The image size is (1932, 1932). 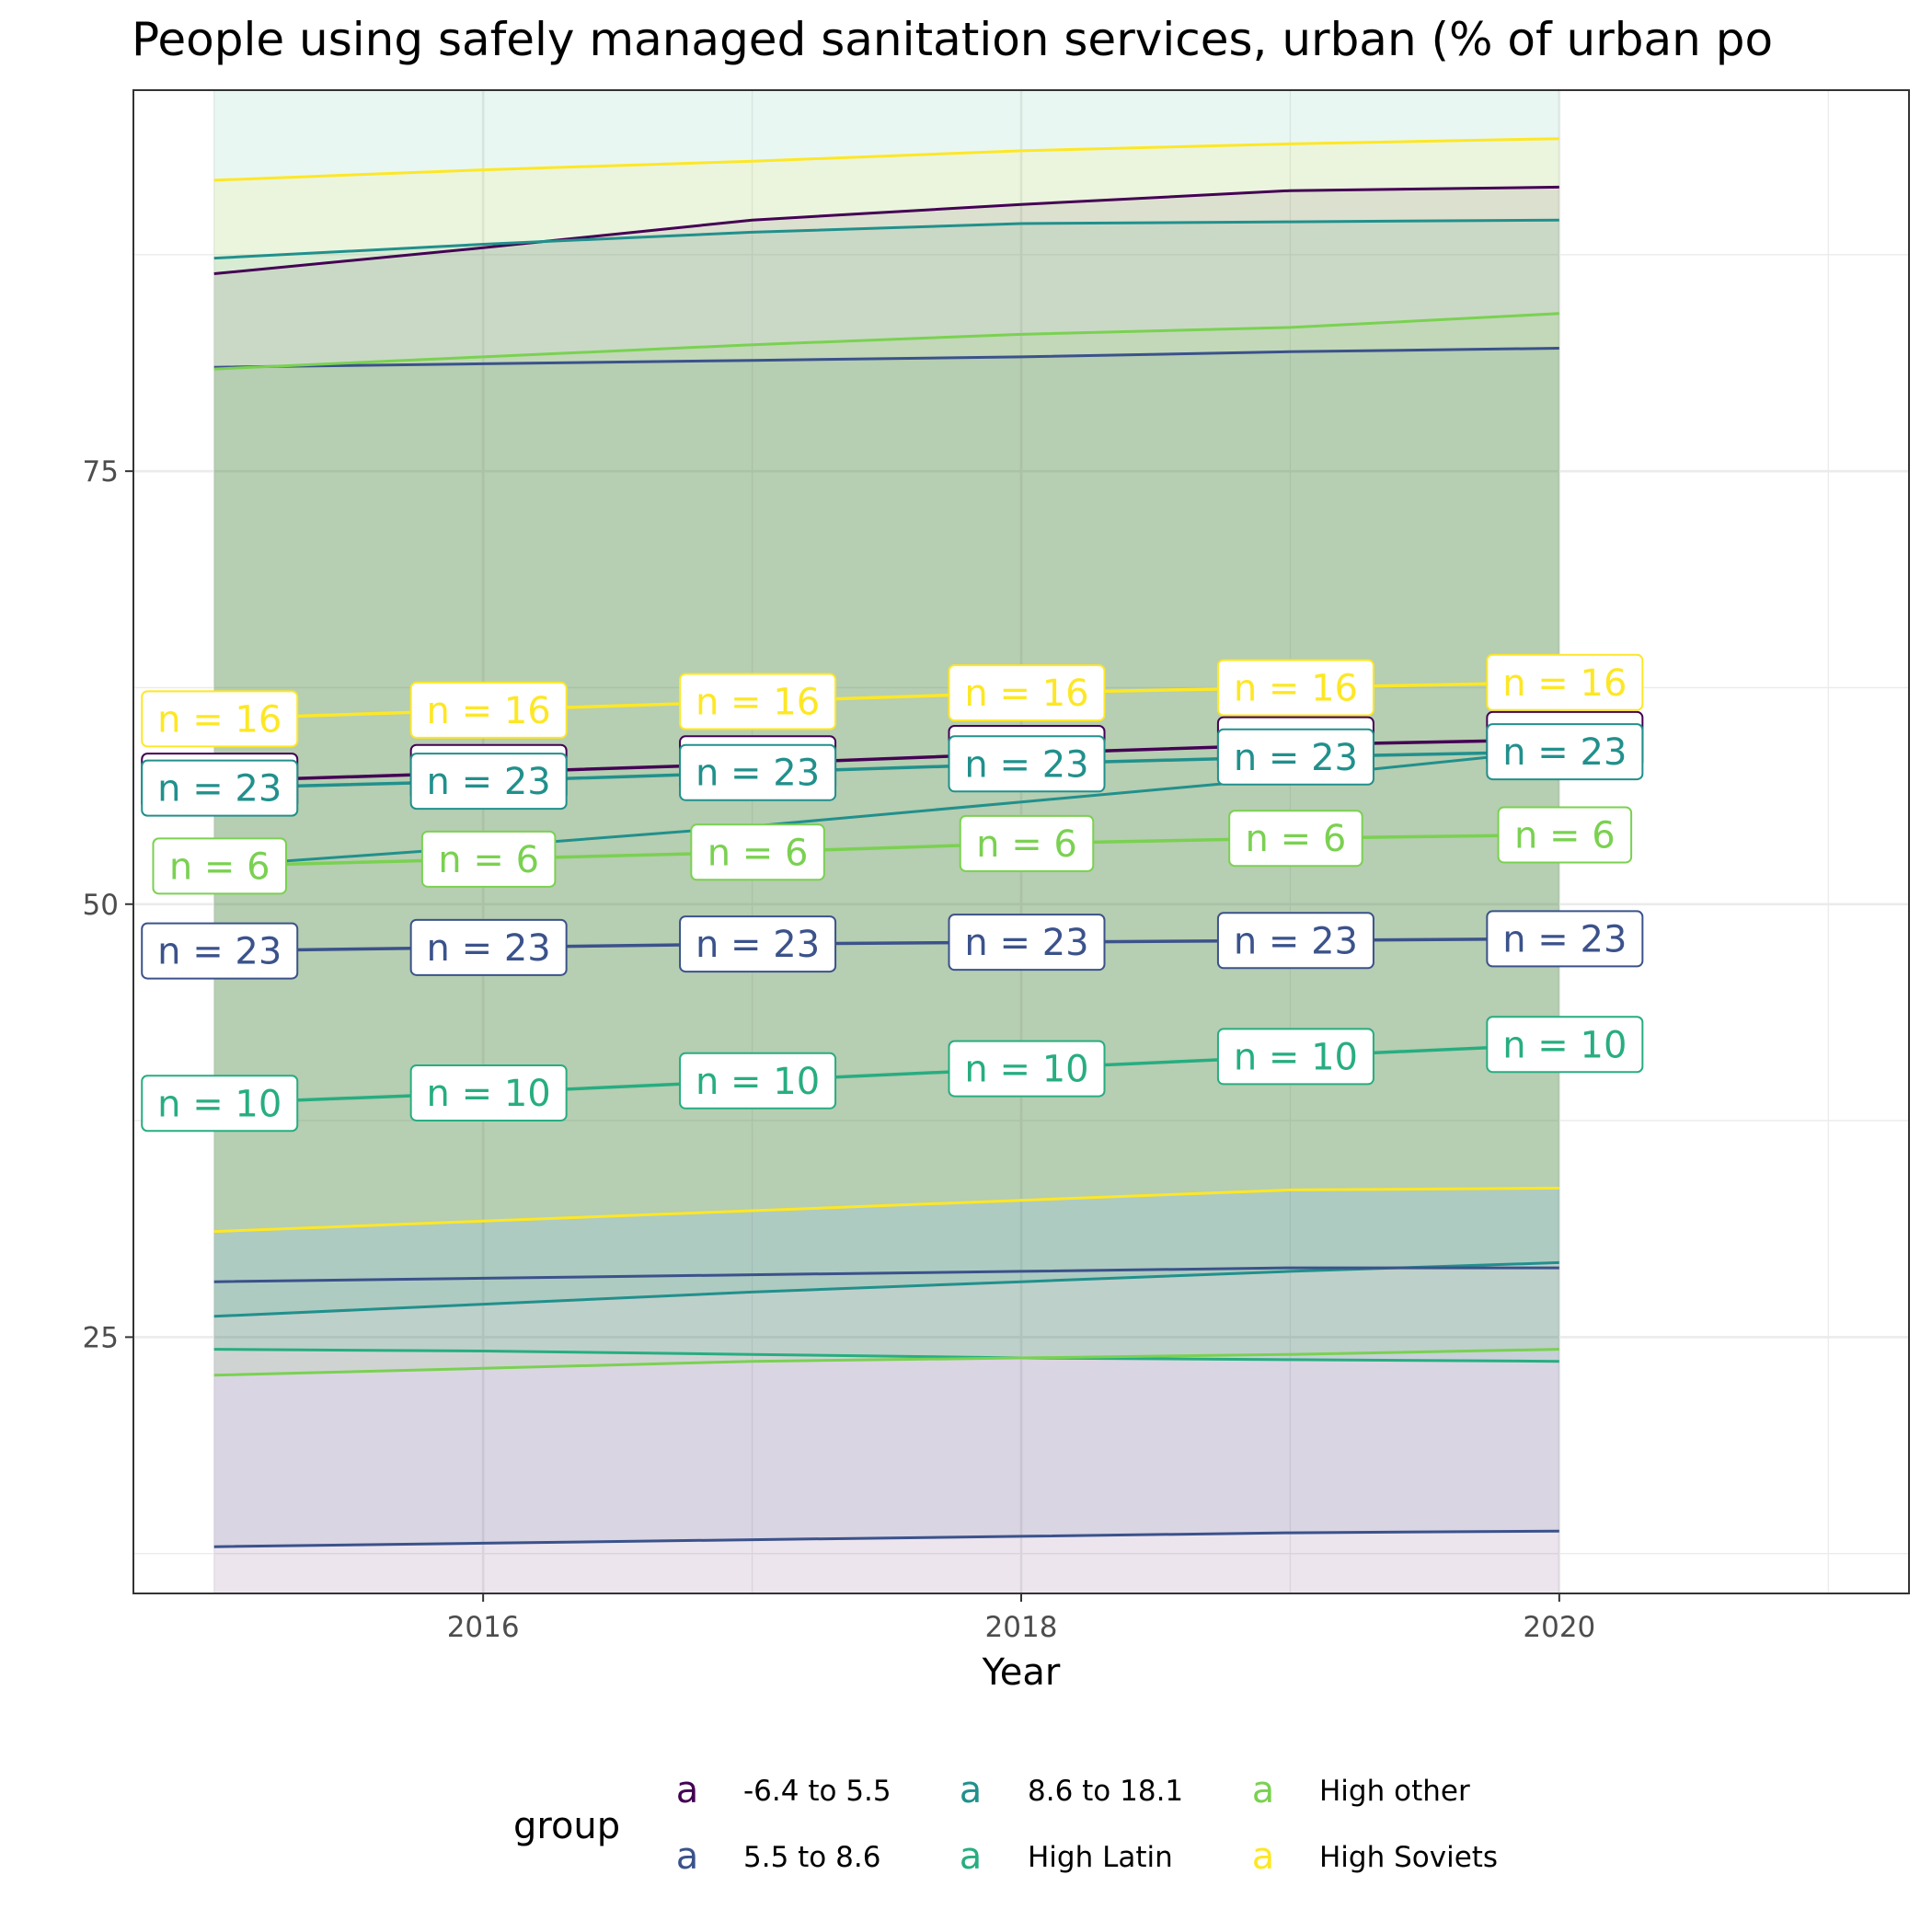 I want to click on x-tick-label: 2020, so click(x=1559, y=1627).